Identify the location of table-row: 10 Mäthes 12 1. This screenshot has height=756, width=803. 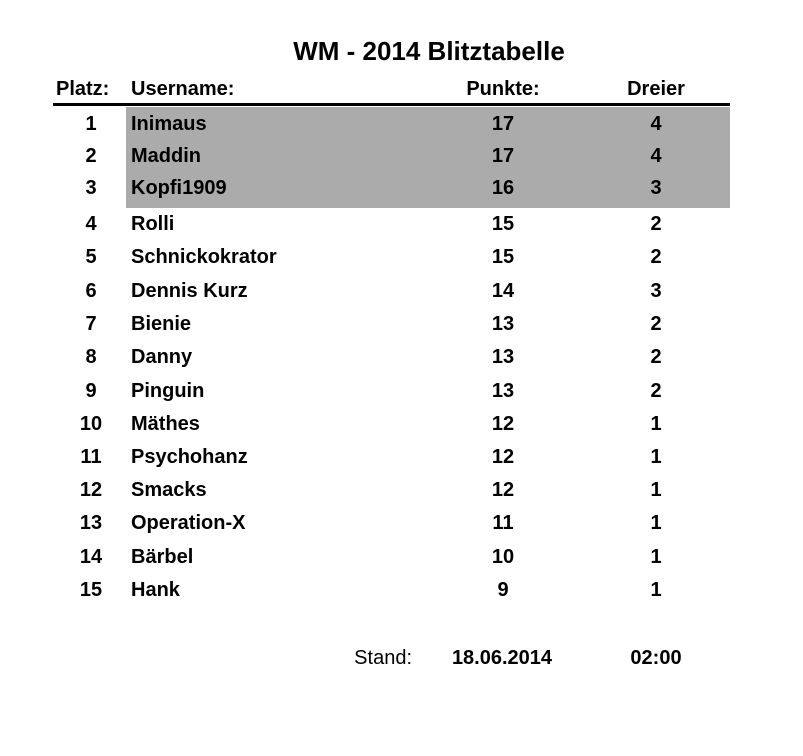
(401, 424).